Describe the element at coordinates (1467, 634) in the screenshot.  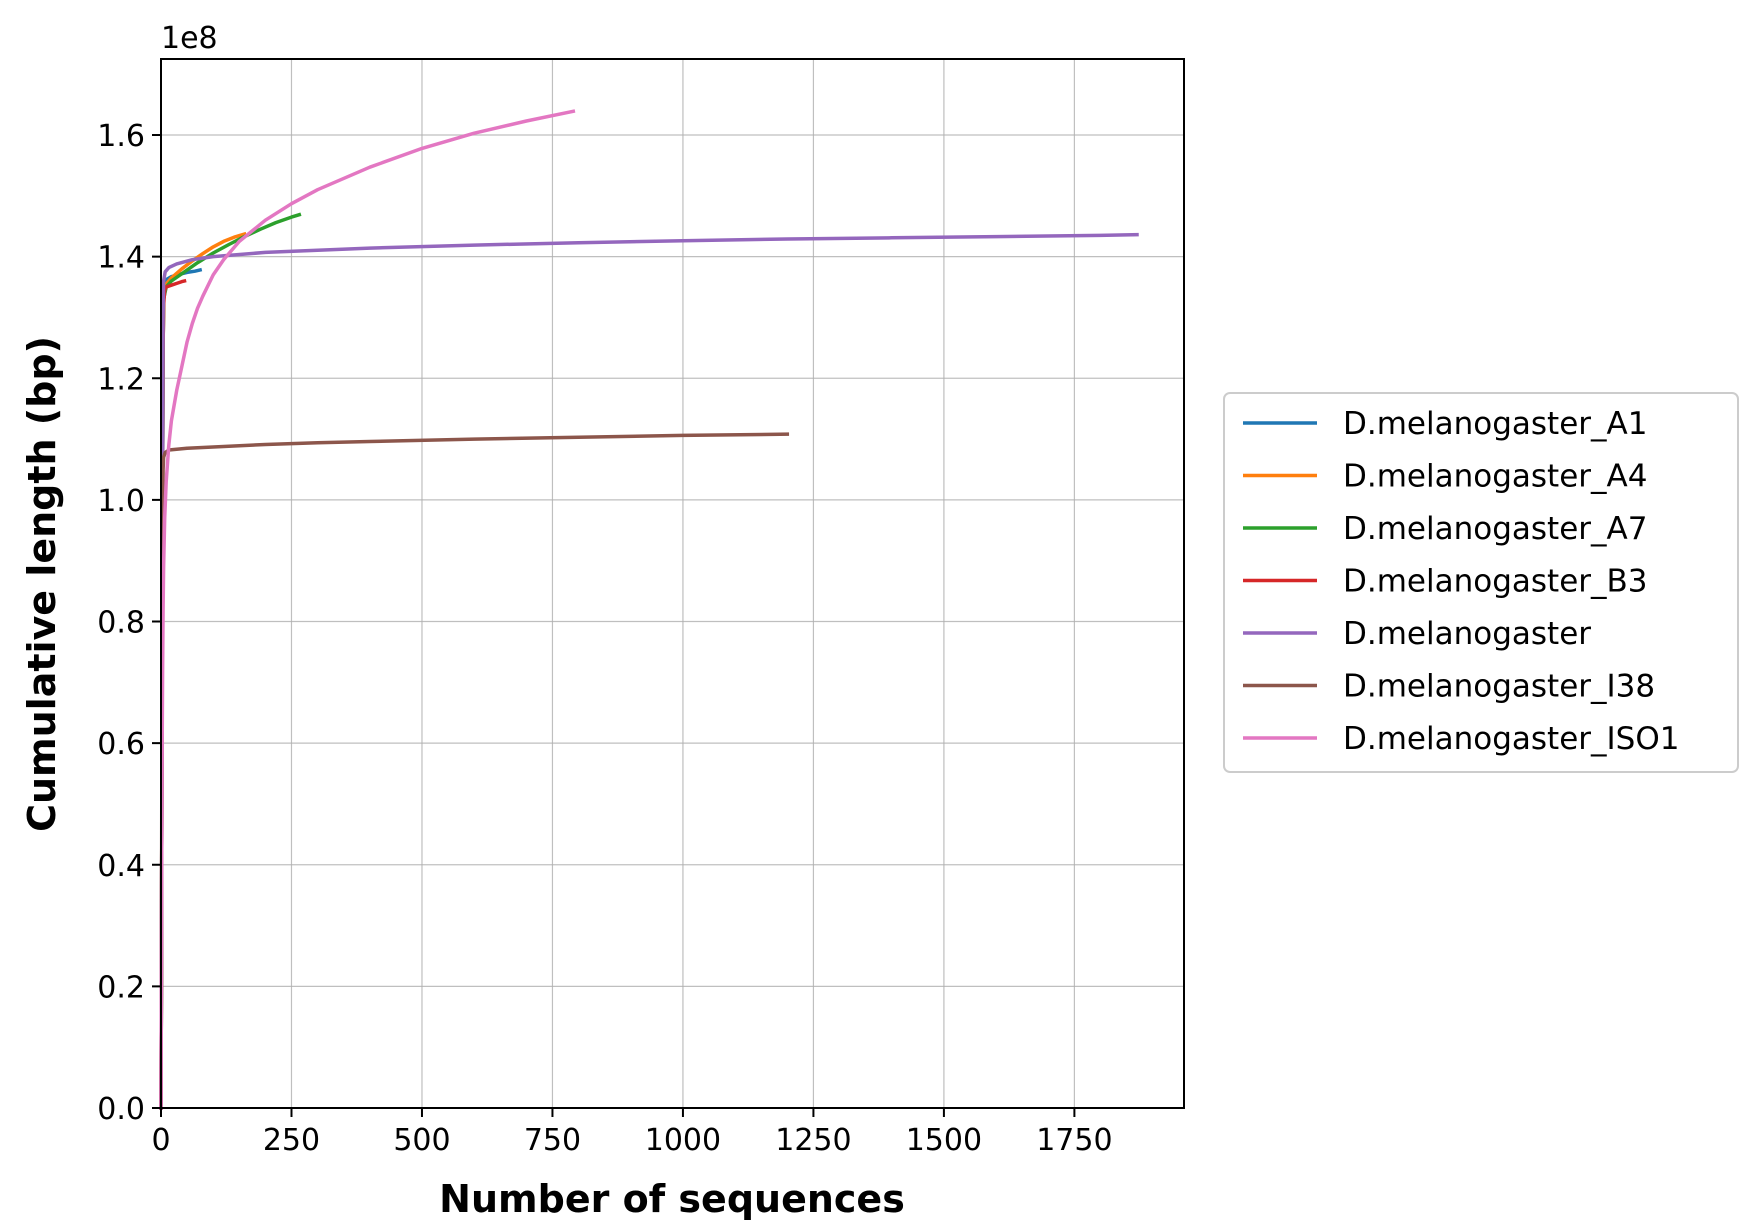
I see `legend-label-d-melanogaster: D.melanogaster` at that location.